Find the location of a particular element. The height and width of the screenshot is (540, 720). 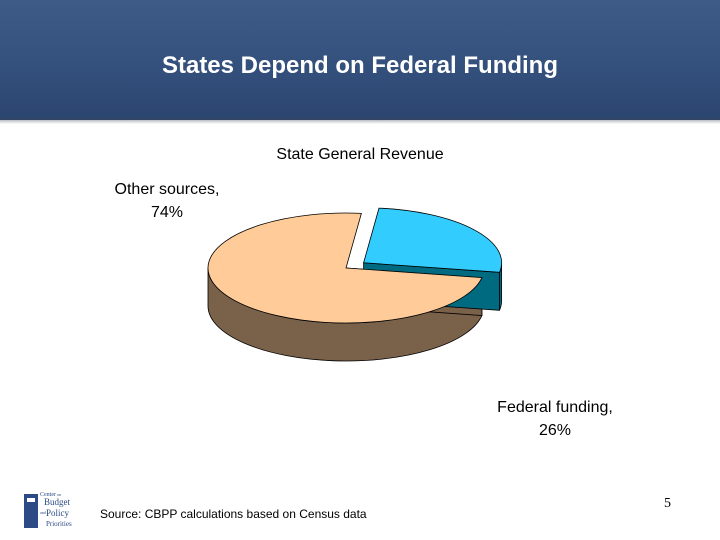

cbpp-logo: Center on Budget and Policy Priorities is located at coordinates (48, 510).